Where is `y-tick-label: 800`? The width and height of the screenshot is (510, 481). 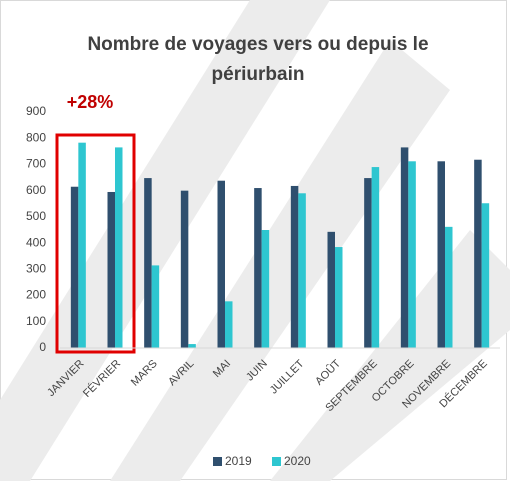 y-tick-label: 800 is located at coordinates (36, 137).